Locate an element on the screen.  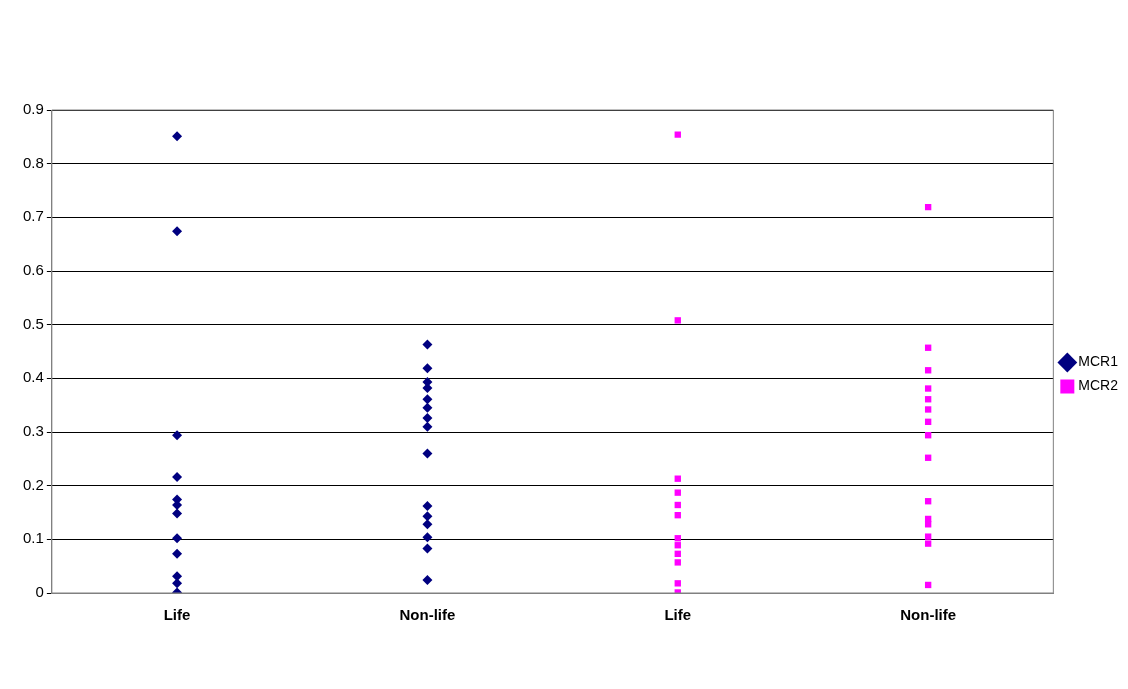
y-tick-label: 0.9 is located at coordinates (33, 109).